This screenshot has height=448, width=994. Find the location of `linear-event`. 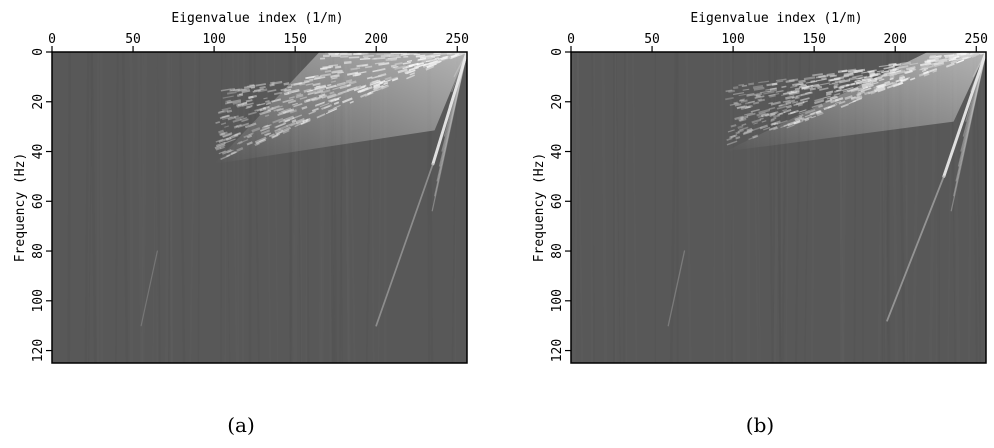

linear-event is located at coordinates (149, 288).